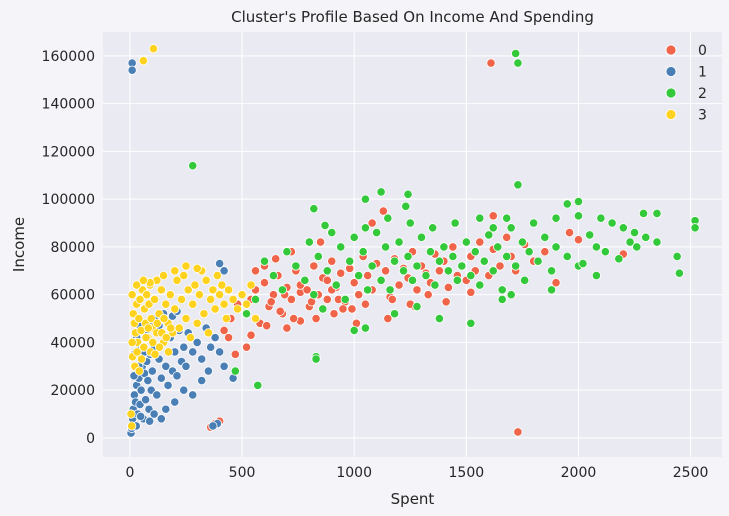 The width and height of the screenshot is (729, 516). I want to click on y-tick-label: 100000, so click(68, 200).